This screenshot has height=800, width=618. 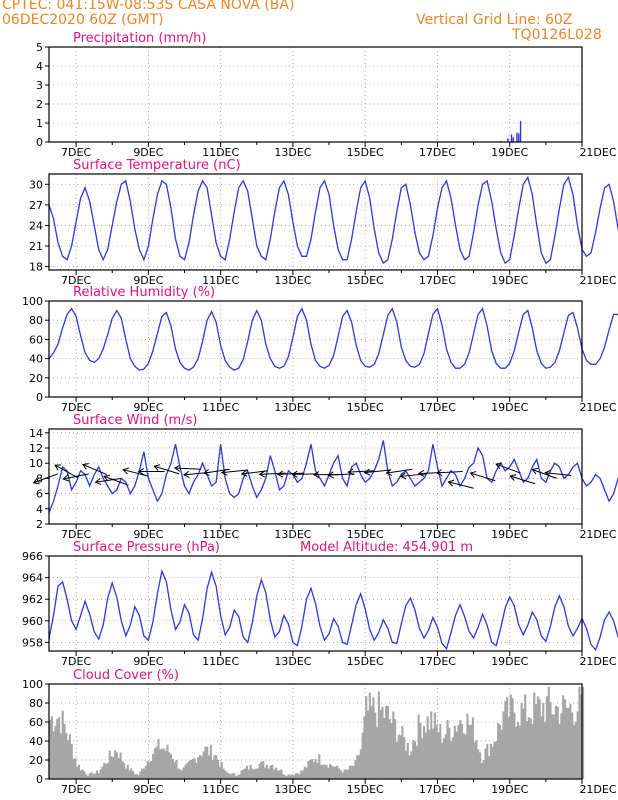 I want to click on y-tick-label: 40, so click(x=36, y=741).